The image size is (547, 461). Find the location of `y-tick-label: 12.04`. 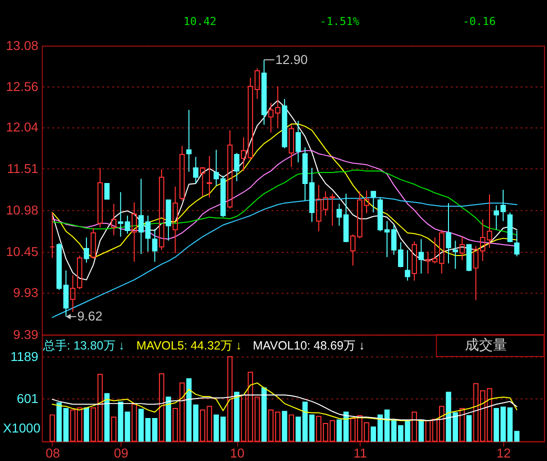

y-tick-label: 12.04 is located at coordinates (22, 127).